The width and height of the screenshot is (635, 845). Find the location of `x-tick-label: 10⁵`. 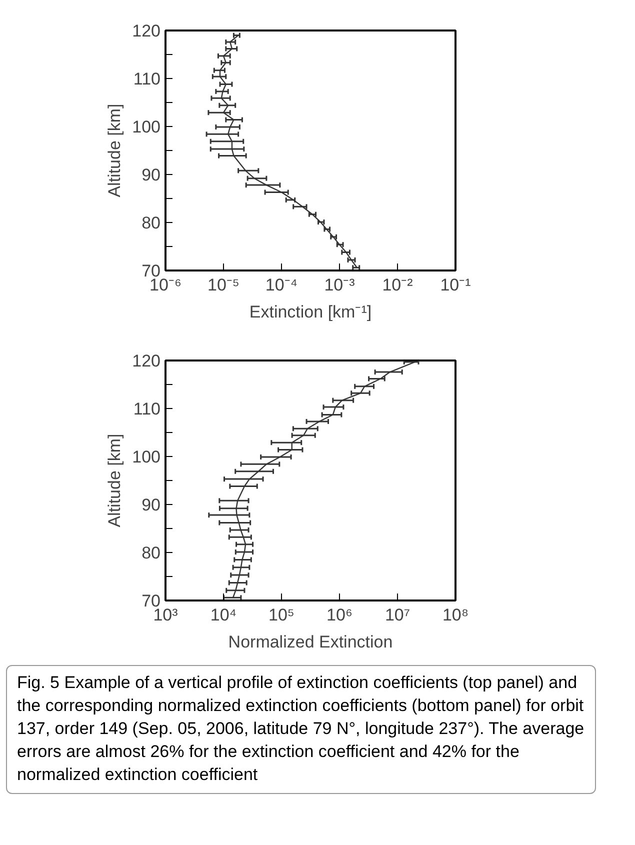

x-tick-label: 10⁵ is located at coordinates (281, 615).